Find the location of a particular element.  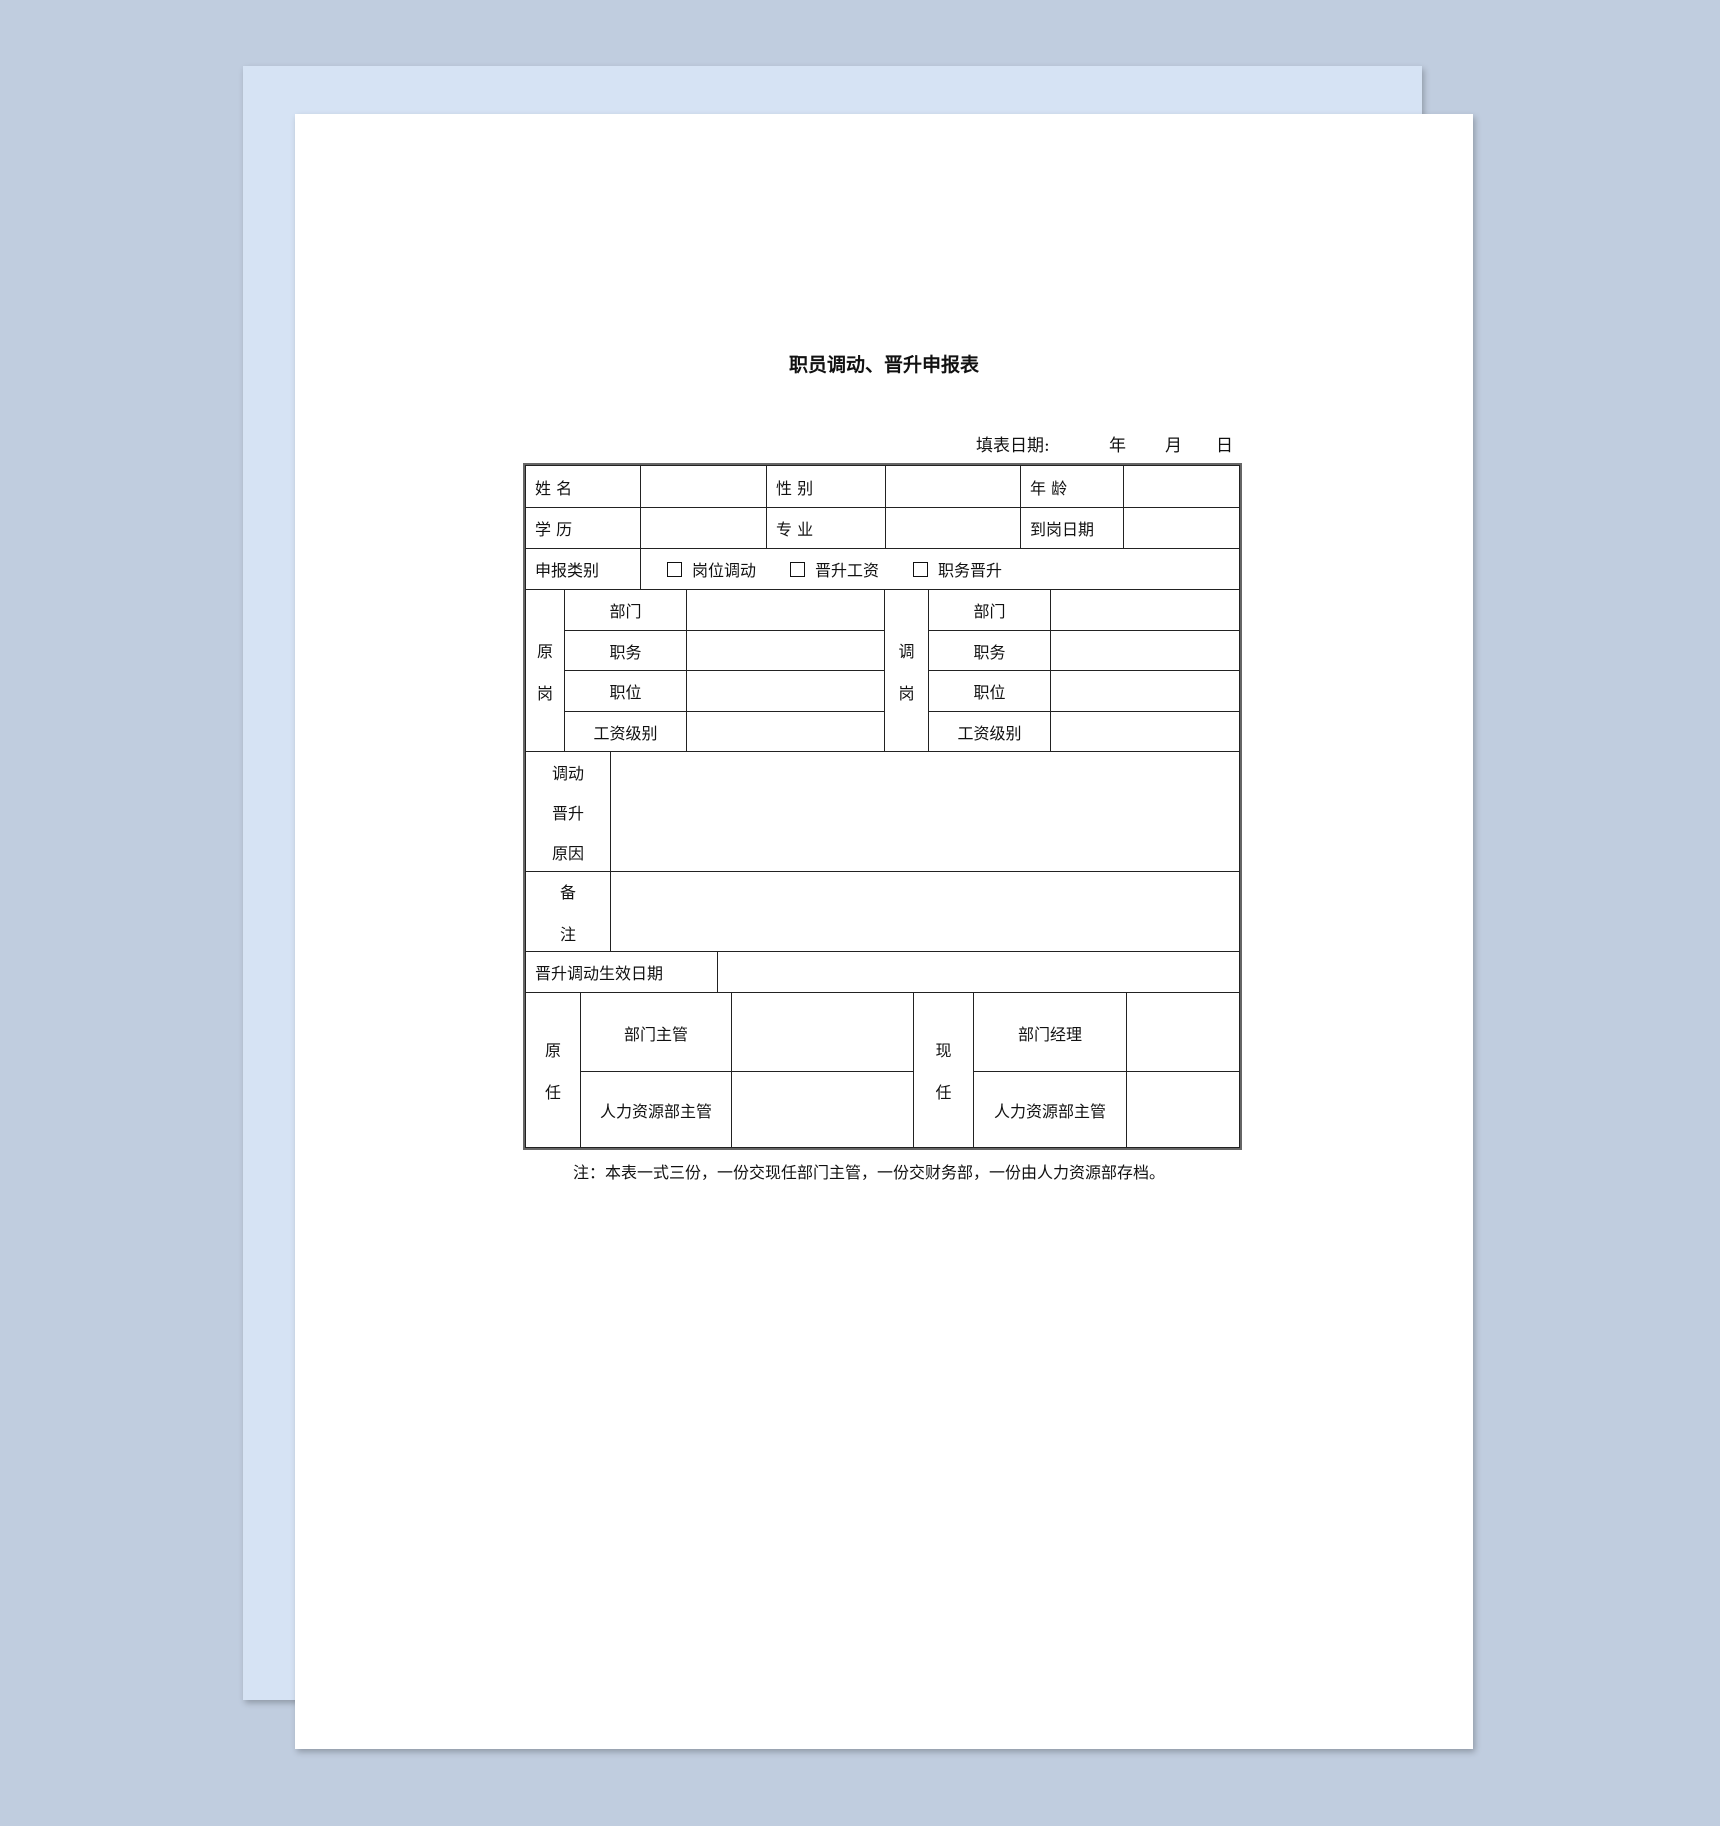

option-post-transfer: 岗位调动 is located at coordinates (711, 569).